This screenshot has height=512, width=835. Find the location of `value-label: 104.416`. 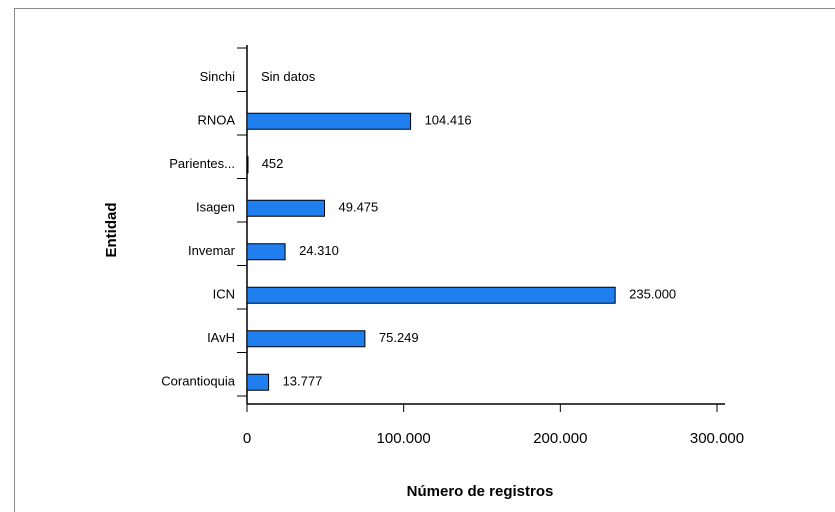

value-label: 104.416 is located at coordinates (448, 120).